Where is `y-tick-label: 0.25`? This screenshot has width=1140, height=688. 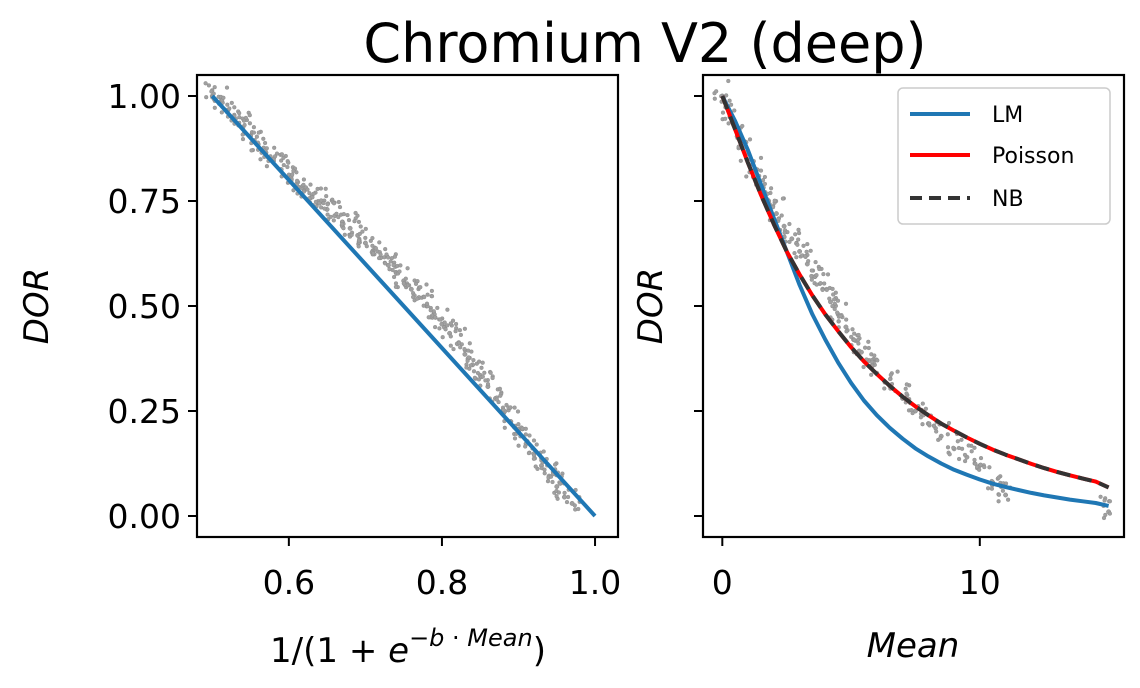
y-tick-label: 0.25 is located at coordinates (144, 411).